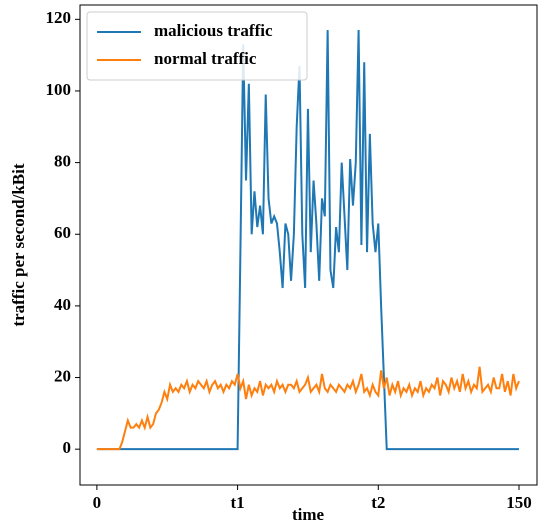 Image resolution: width=550 pixels, height=529 pixels. I want to click on y-tick-label: 120, so click(59, 17).